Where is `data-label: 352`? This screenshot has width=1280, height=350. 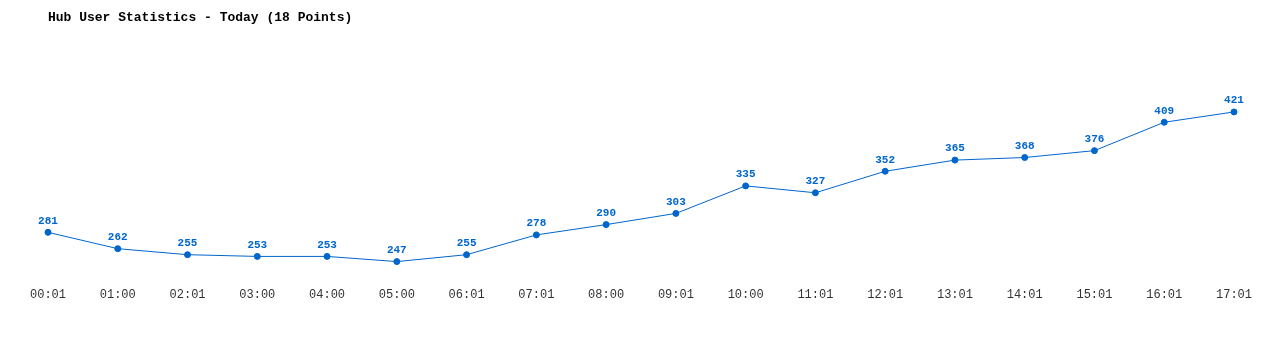 data-label: 352 is located at coordinates (885, 159).